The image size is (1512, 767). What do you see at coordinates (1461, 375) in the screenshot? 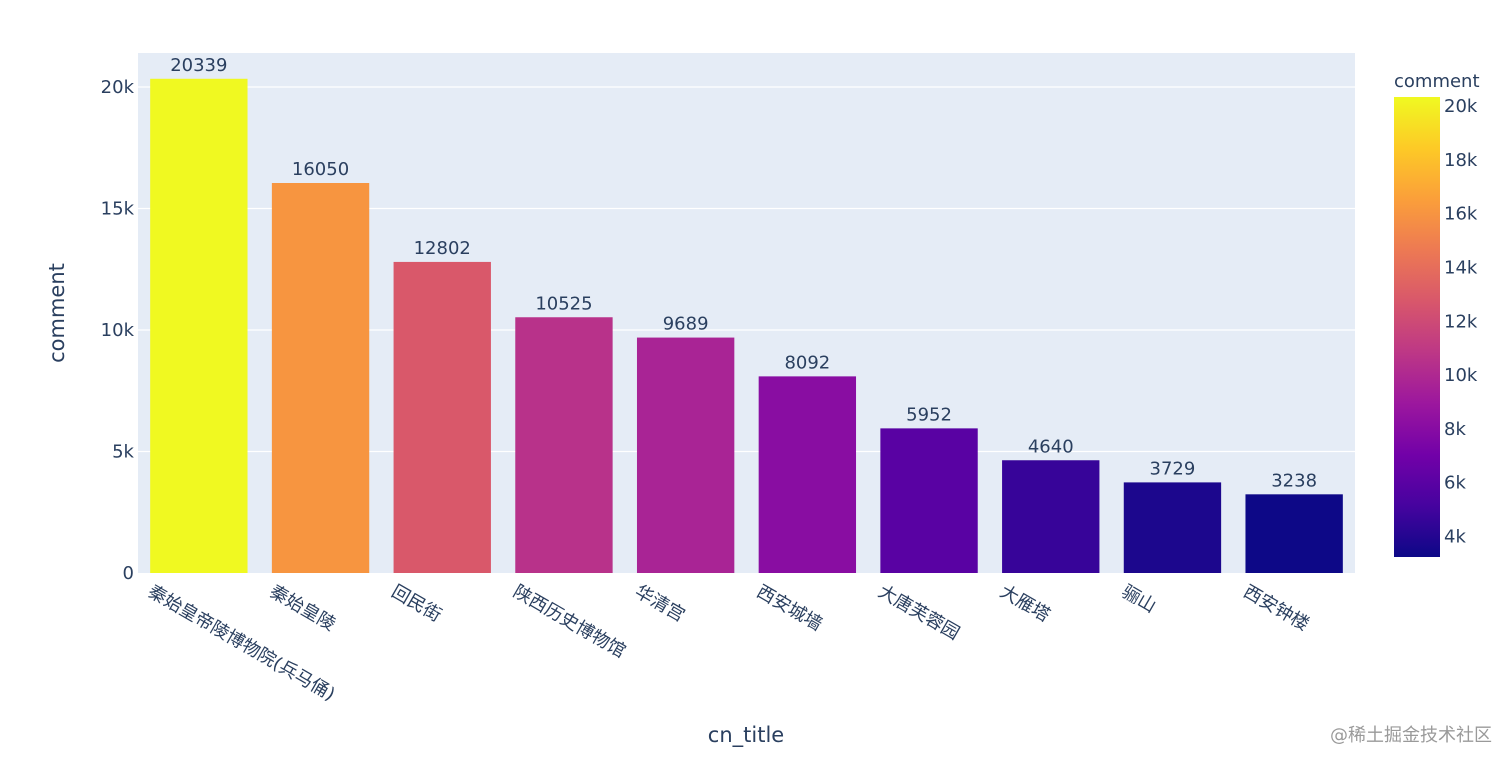
I see `colorbar-tick-label: 10k` at bounding box center [1461, 375].